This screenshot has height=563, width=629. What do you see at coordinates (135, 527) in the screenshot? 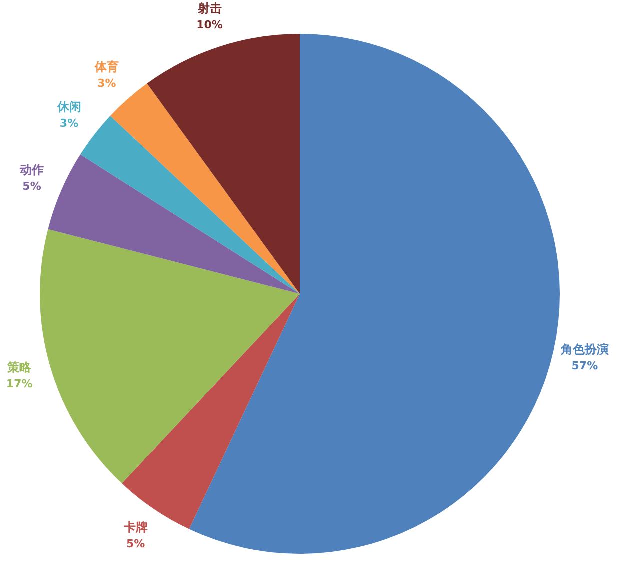
I see `slice-label: 卡牌` at bounding box center [135, 527].